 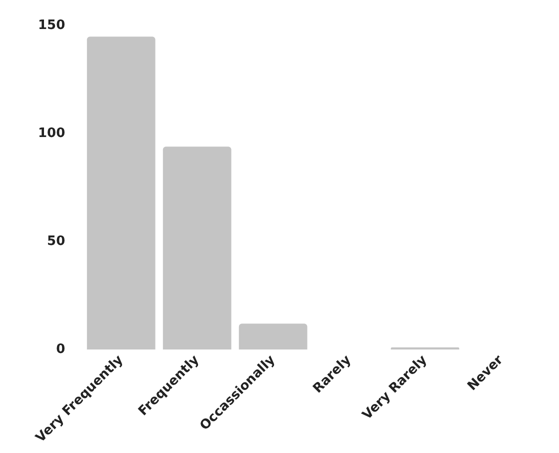 I want to click on y-tick-label: 100, so click(x=52, y=134).